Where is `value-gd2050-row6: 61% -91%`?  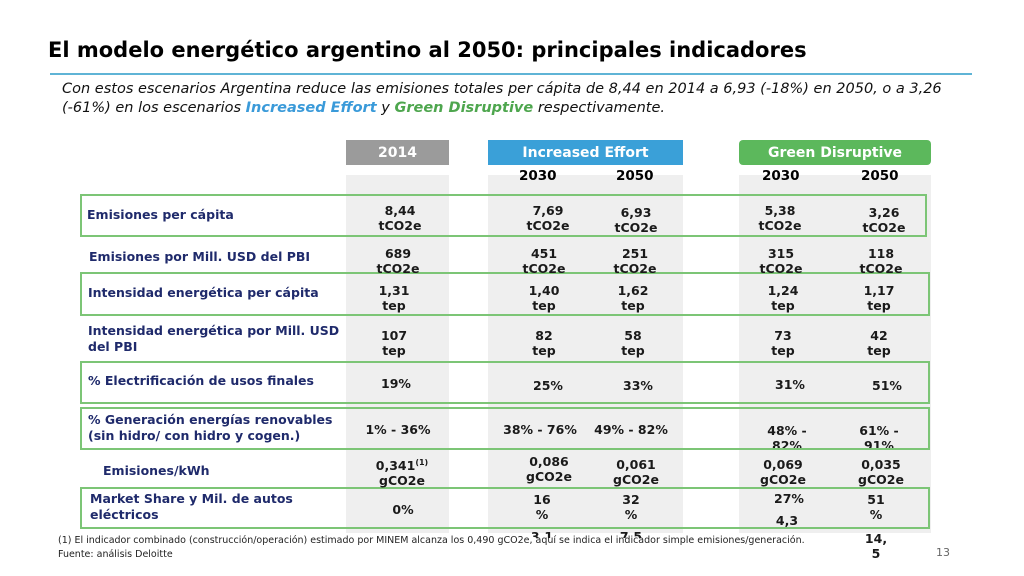 value-gd2050-row6: 61% -91% is located at coordinates (879, 435).